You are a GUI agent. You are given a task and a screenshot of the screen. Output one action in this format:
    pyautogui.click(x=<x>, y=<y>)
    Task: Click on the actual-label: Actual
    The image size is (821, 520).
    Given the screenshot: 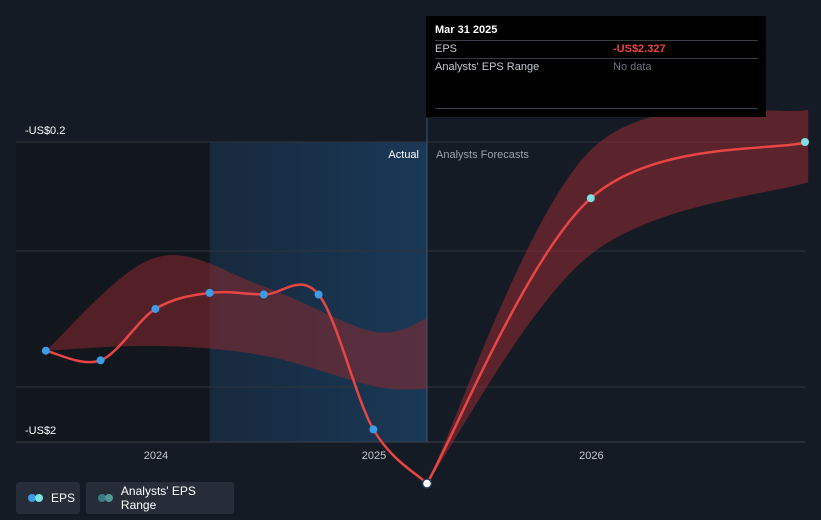 What is the action you would take?
    pyautogui.click(x=403, y=155)
    